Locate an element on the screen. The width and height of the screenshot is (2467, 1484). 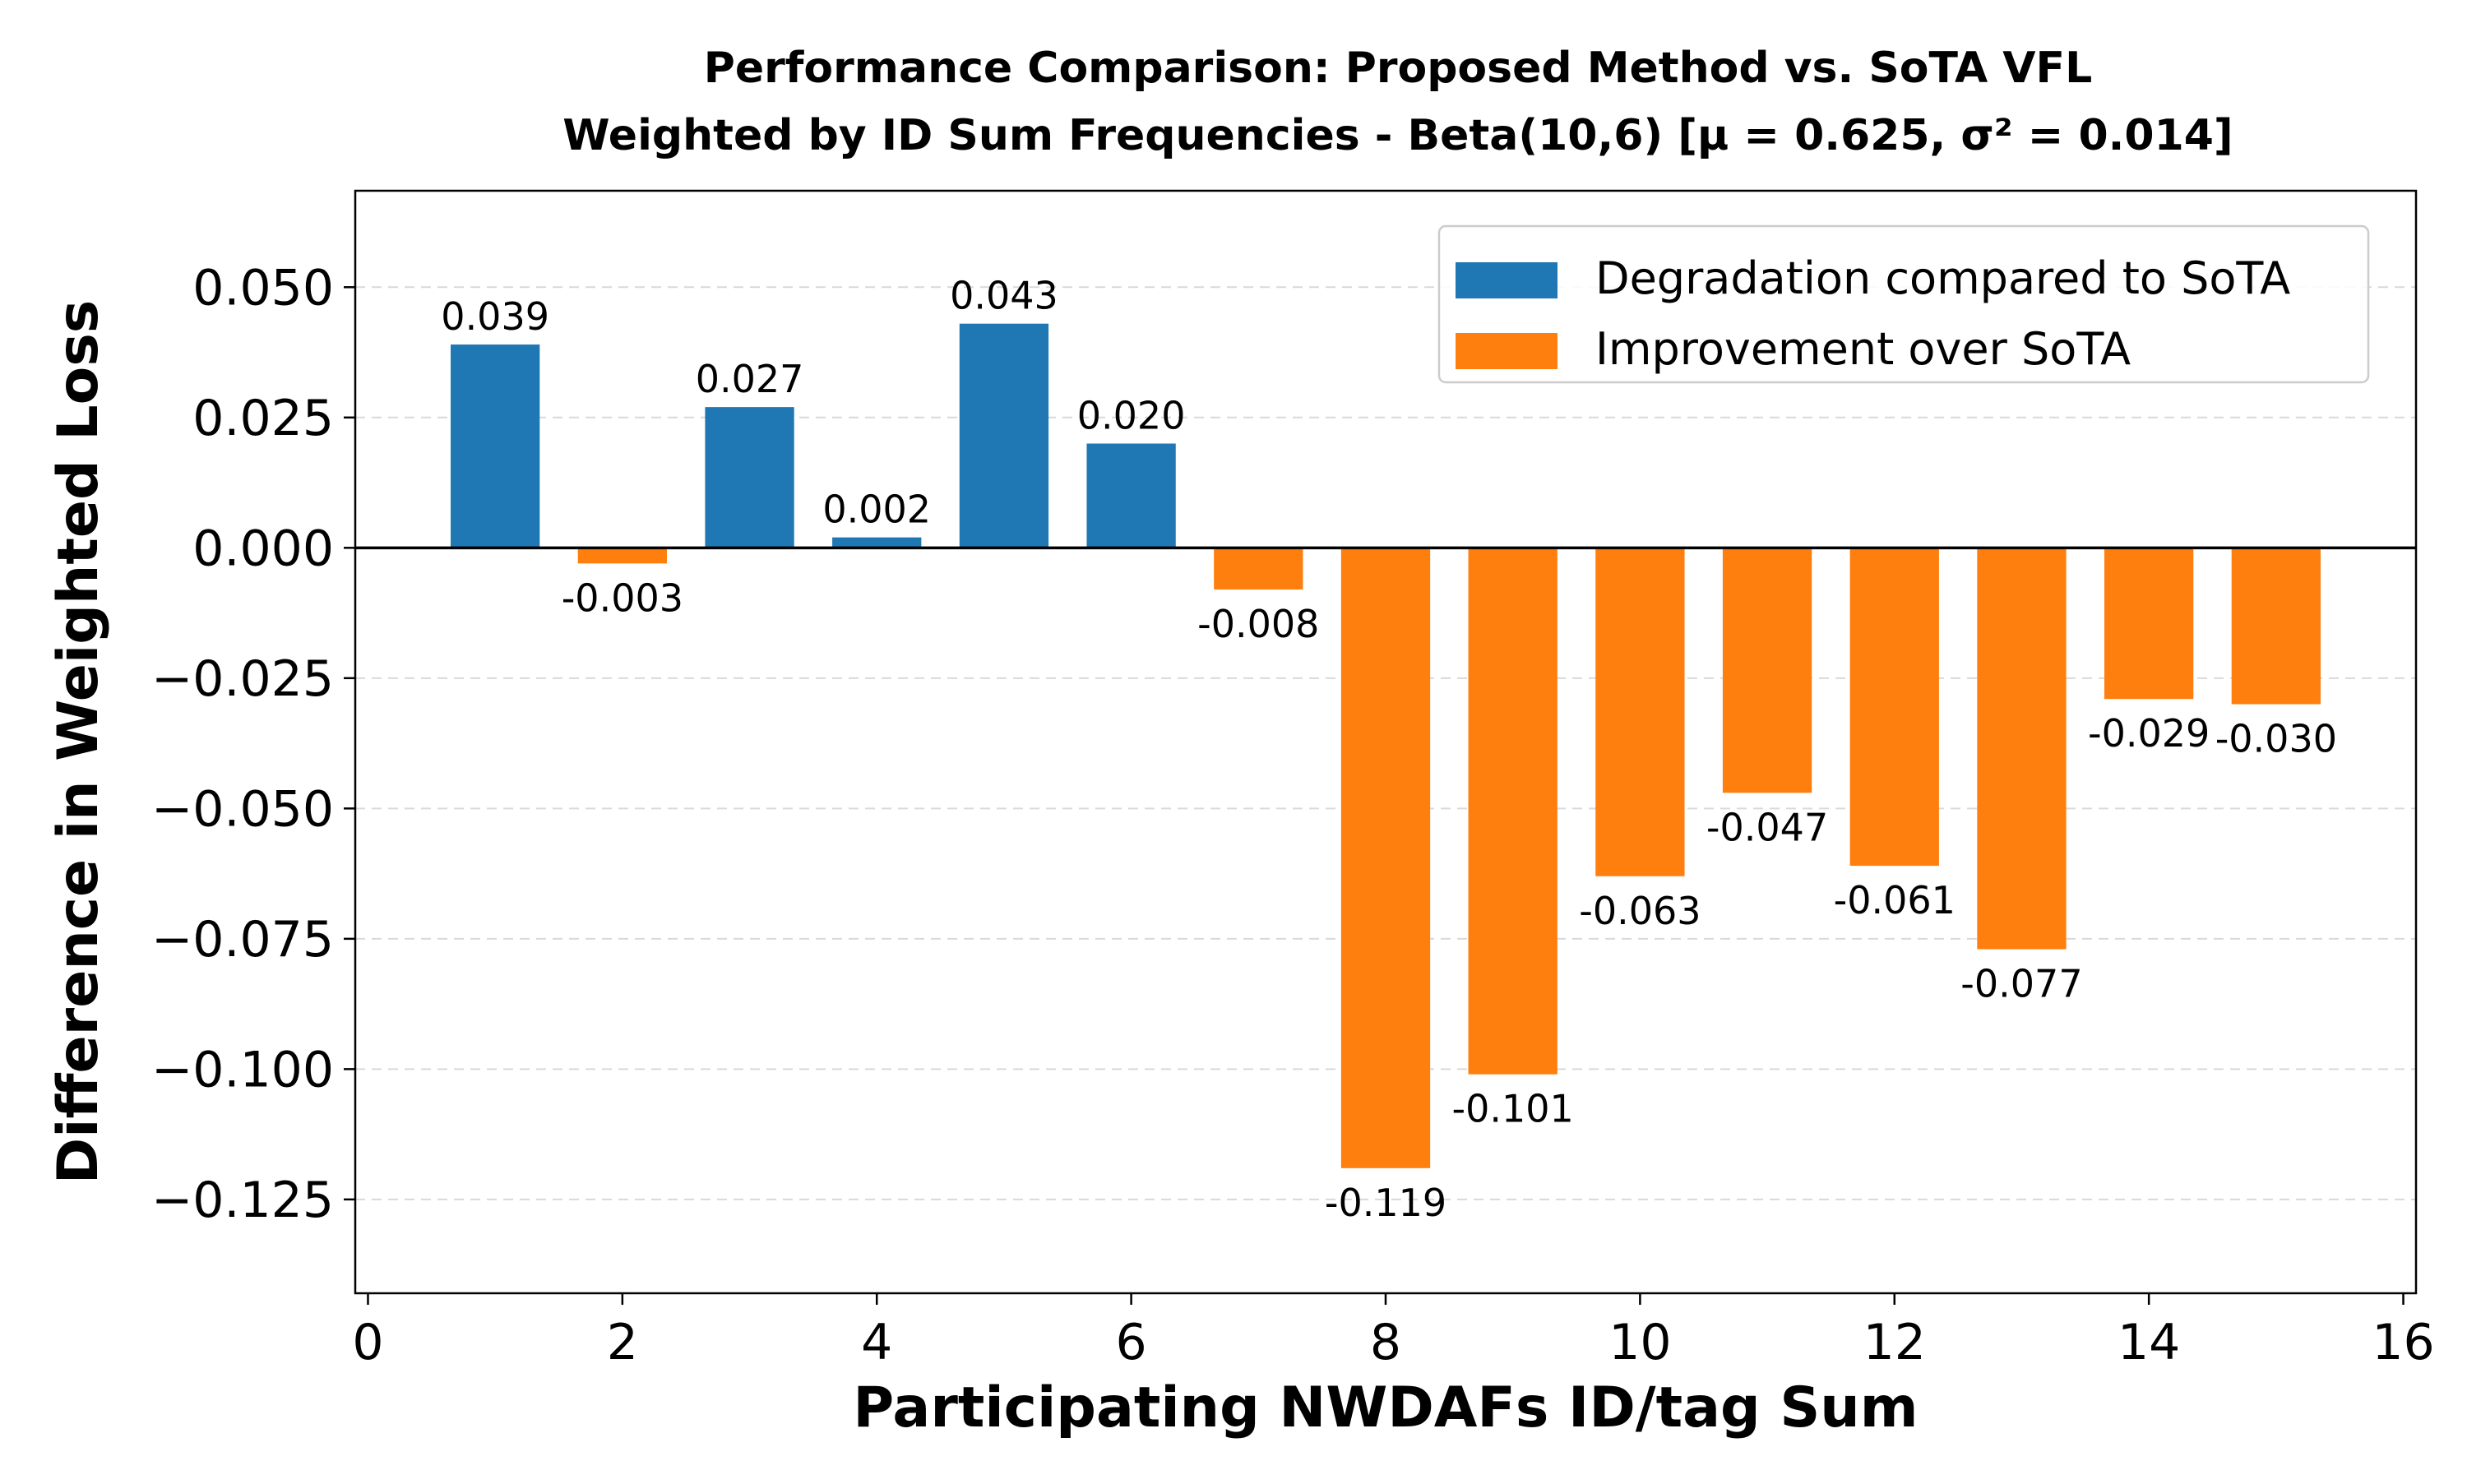
legend-frame is located at coordinates (1904, 304).